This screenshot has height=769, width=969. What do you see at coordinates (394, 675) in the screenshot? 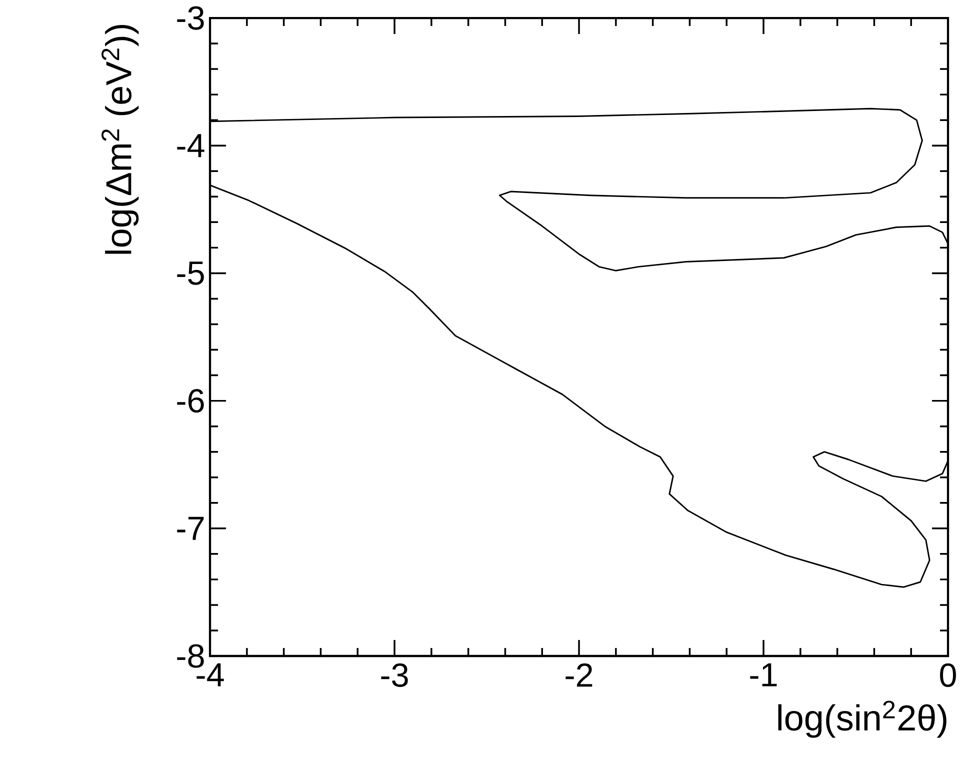
I see `x-tick-label: -3` at bounding box center [394, 675].